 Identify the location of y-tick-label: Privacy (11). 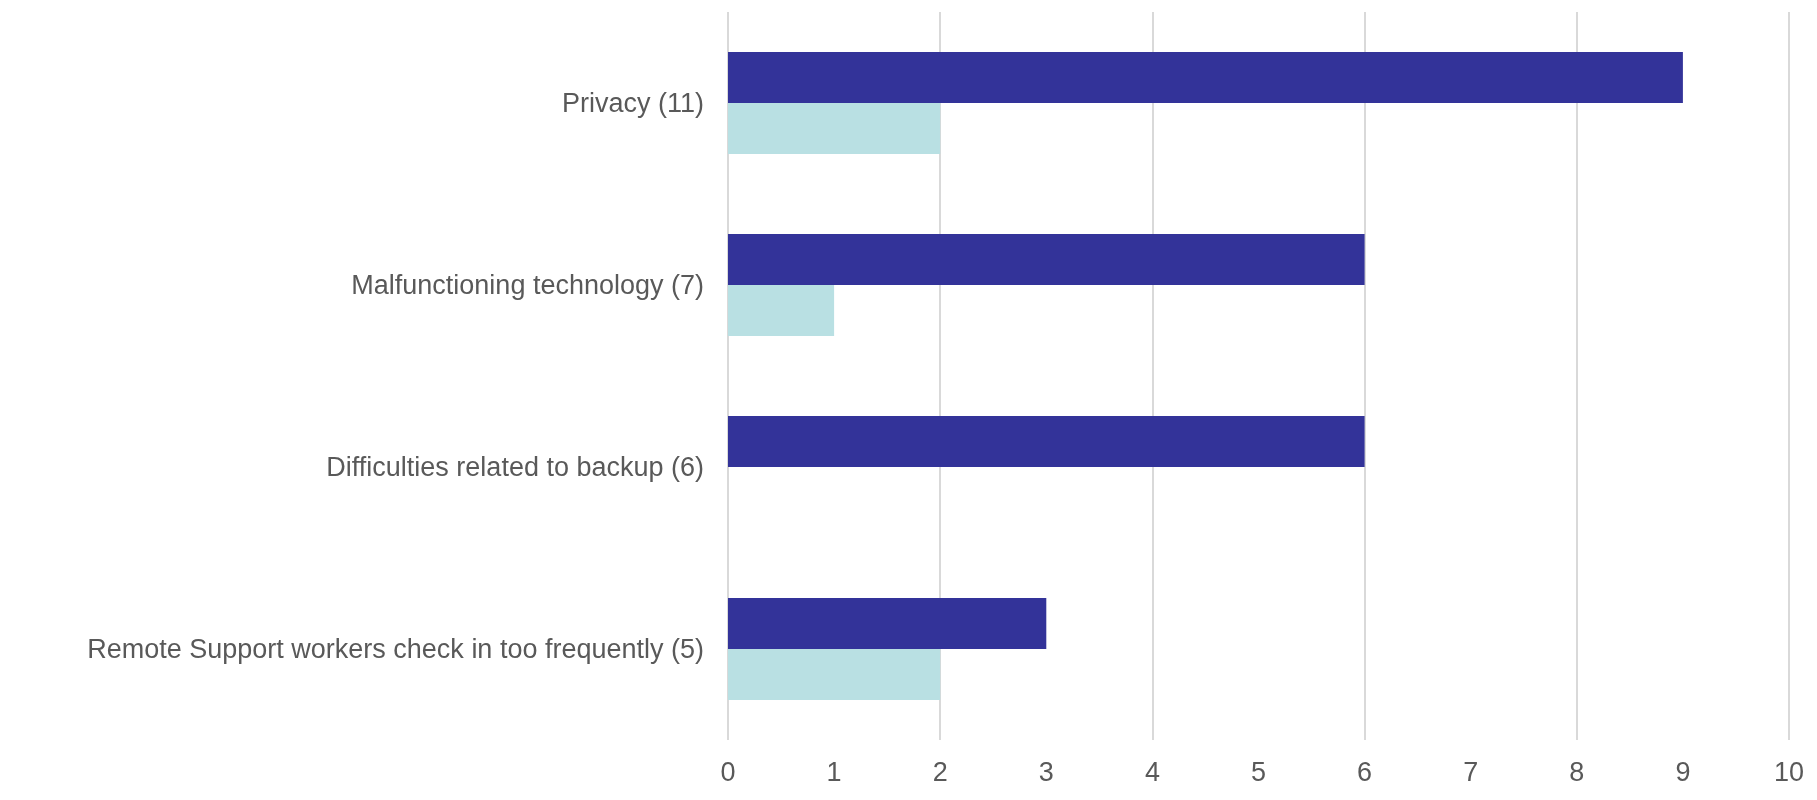
(632, 103).